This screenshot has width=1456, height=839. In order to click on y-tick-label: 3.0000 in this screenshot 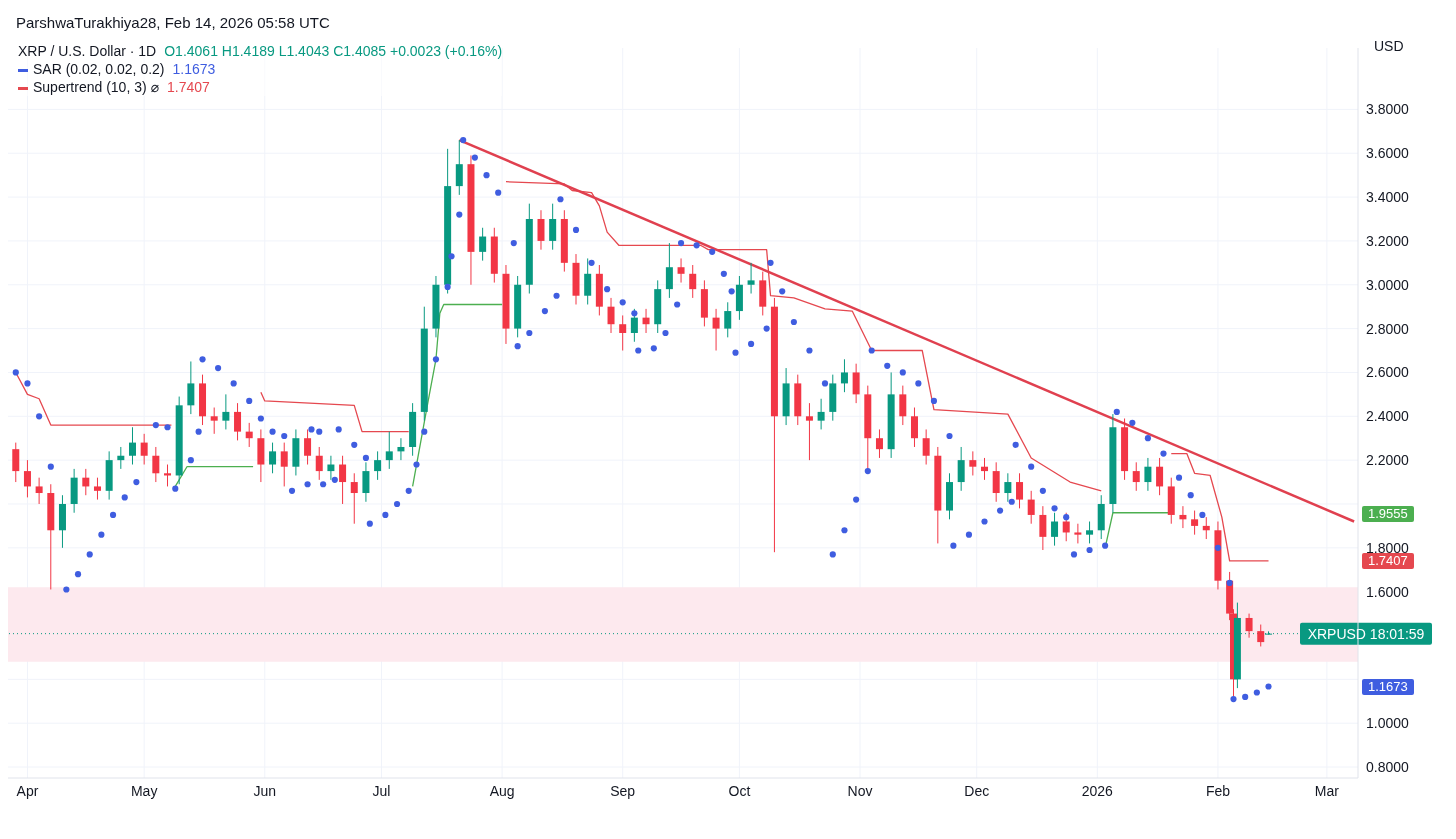, I will do `click(1388, 284)`.